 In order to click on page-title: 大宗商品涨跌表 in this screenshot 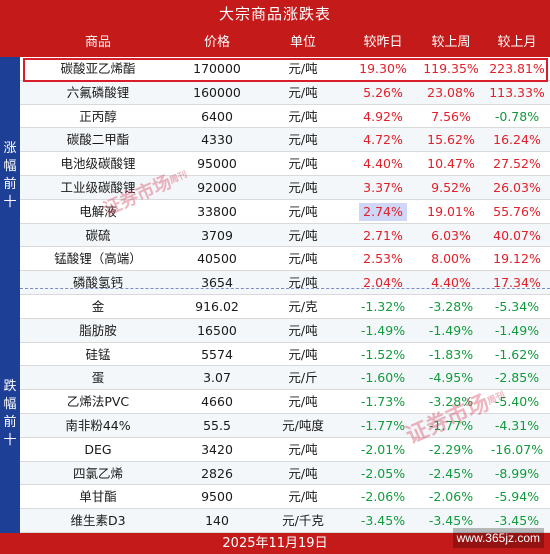, I will do `click(275, 14)`.